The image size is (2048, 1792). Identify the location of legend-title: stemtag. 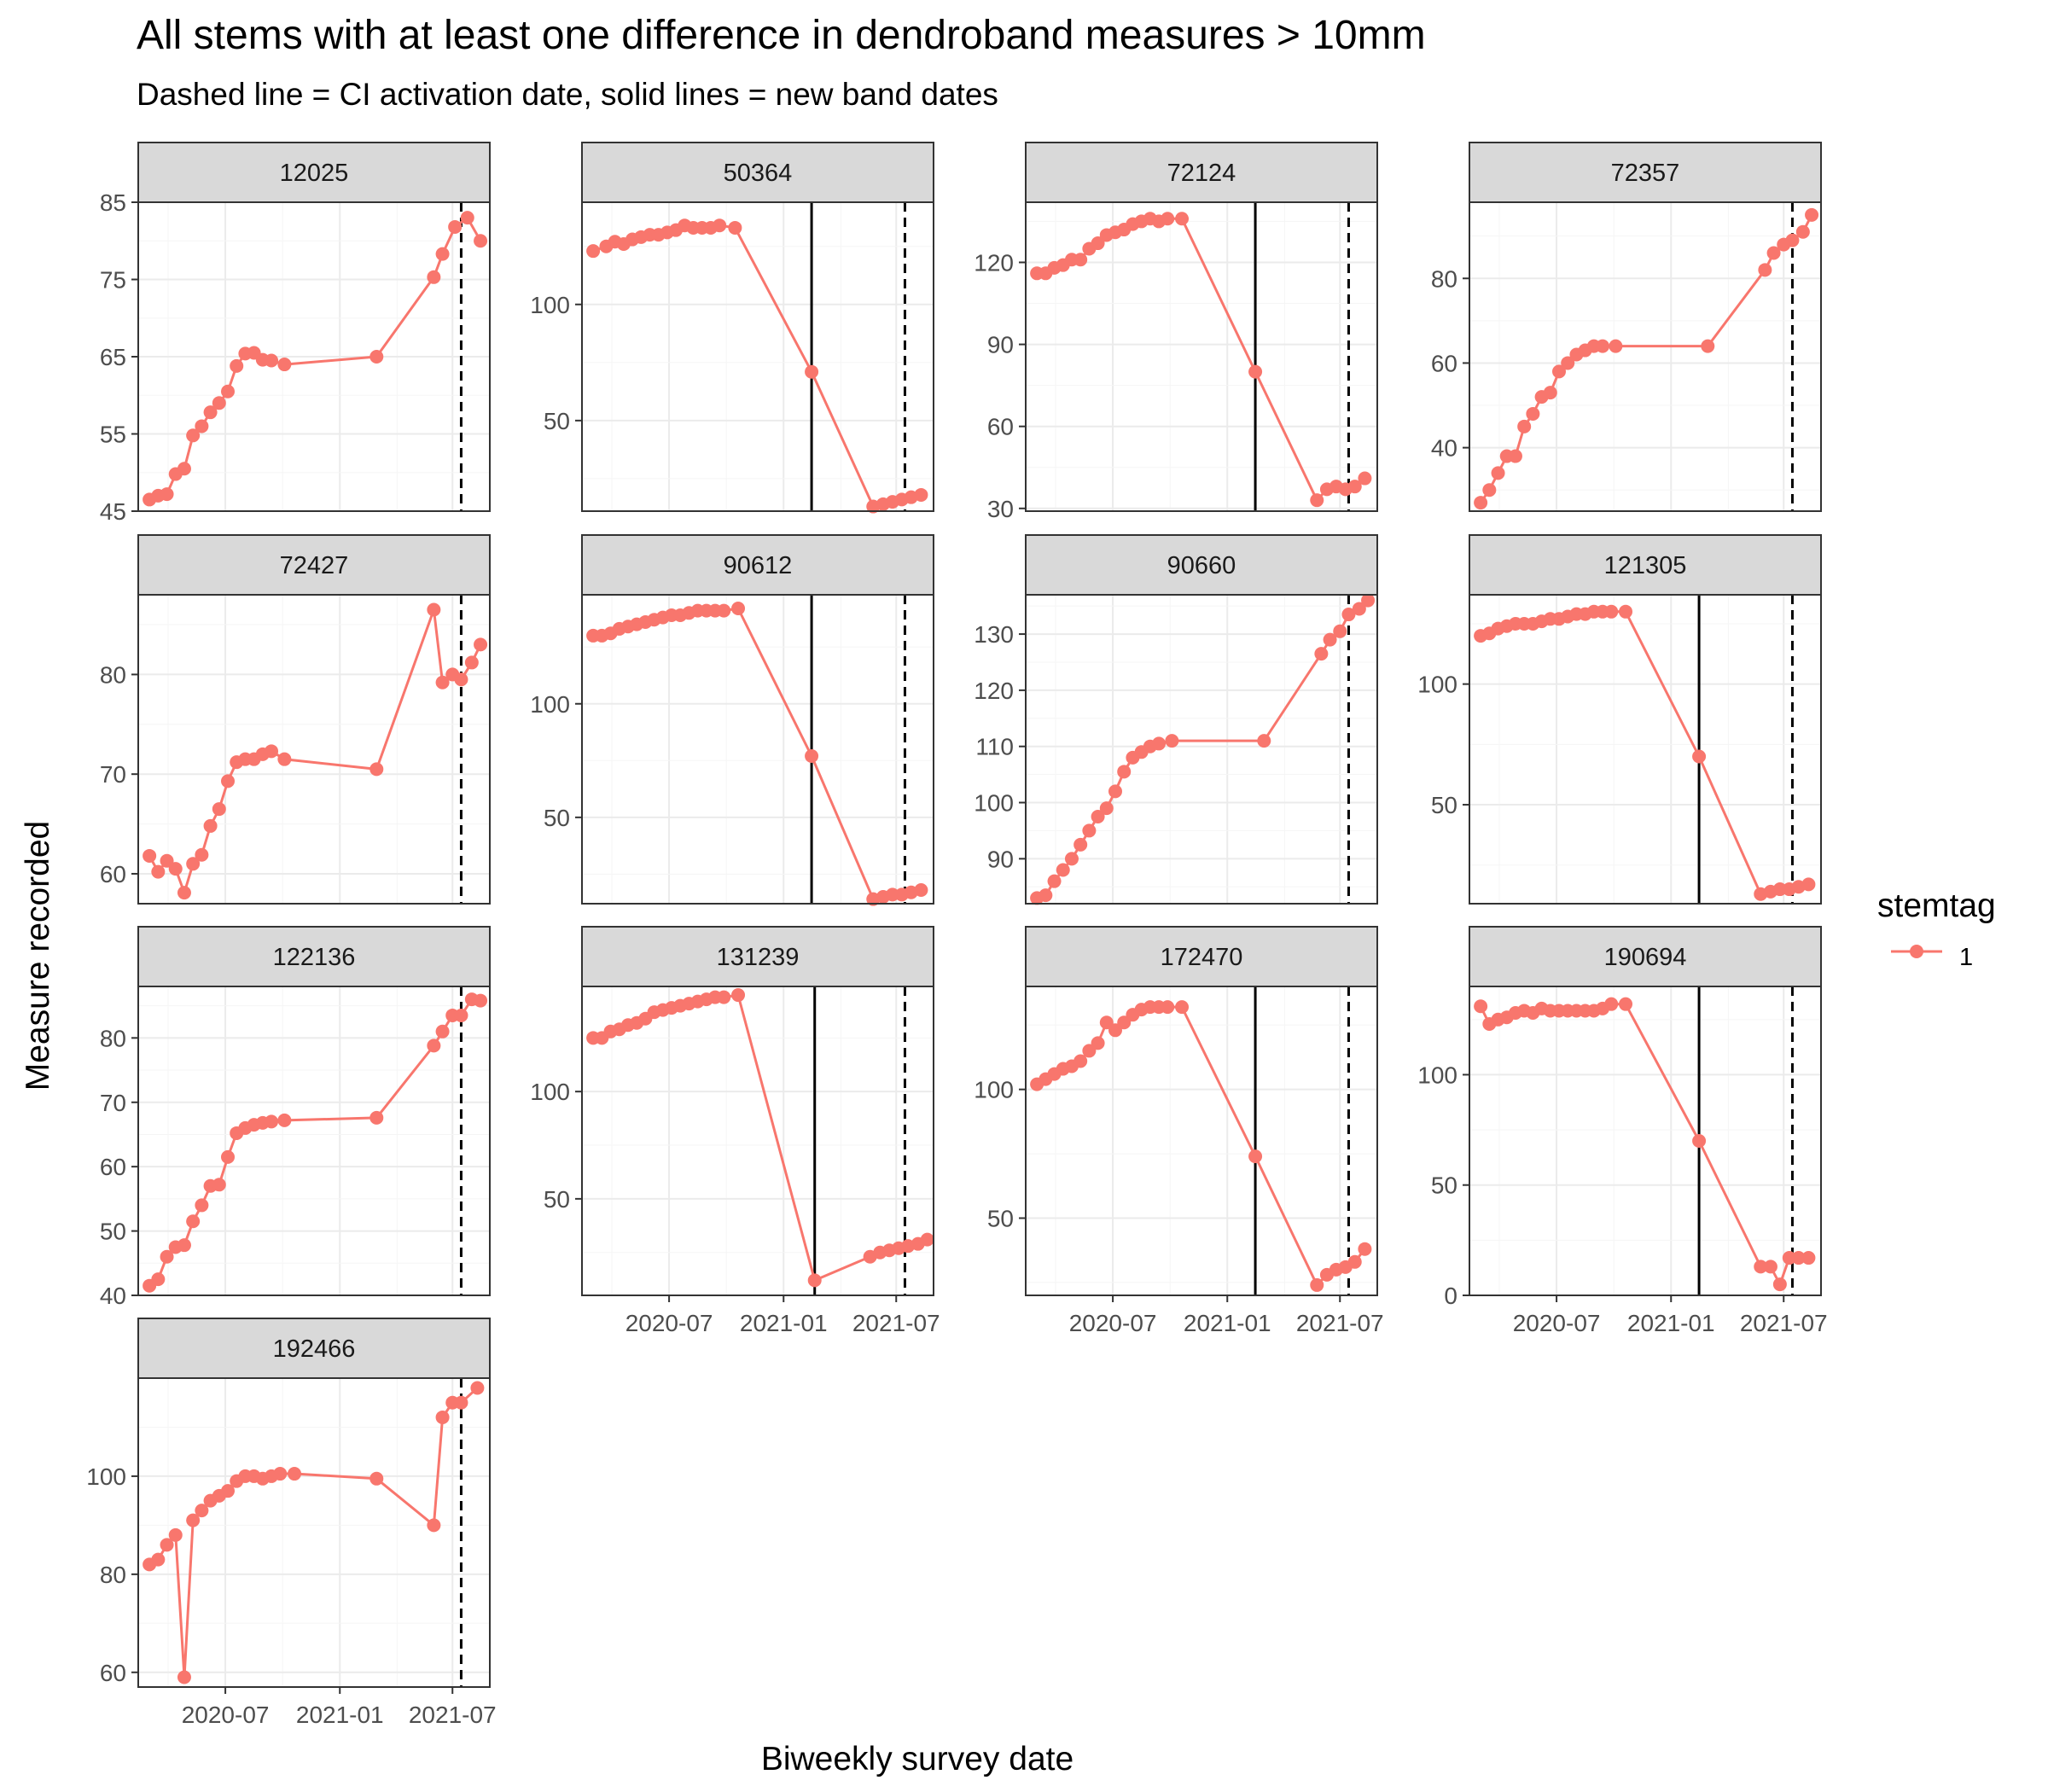
(1937, 906).